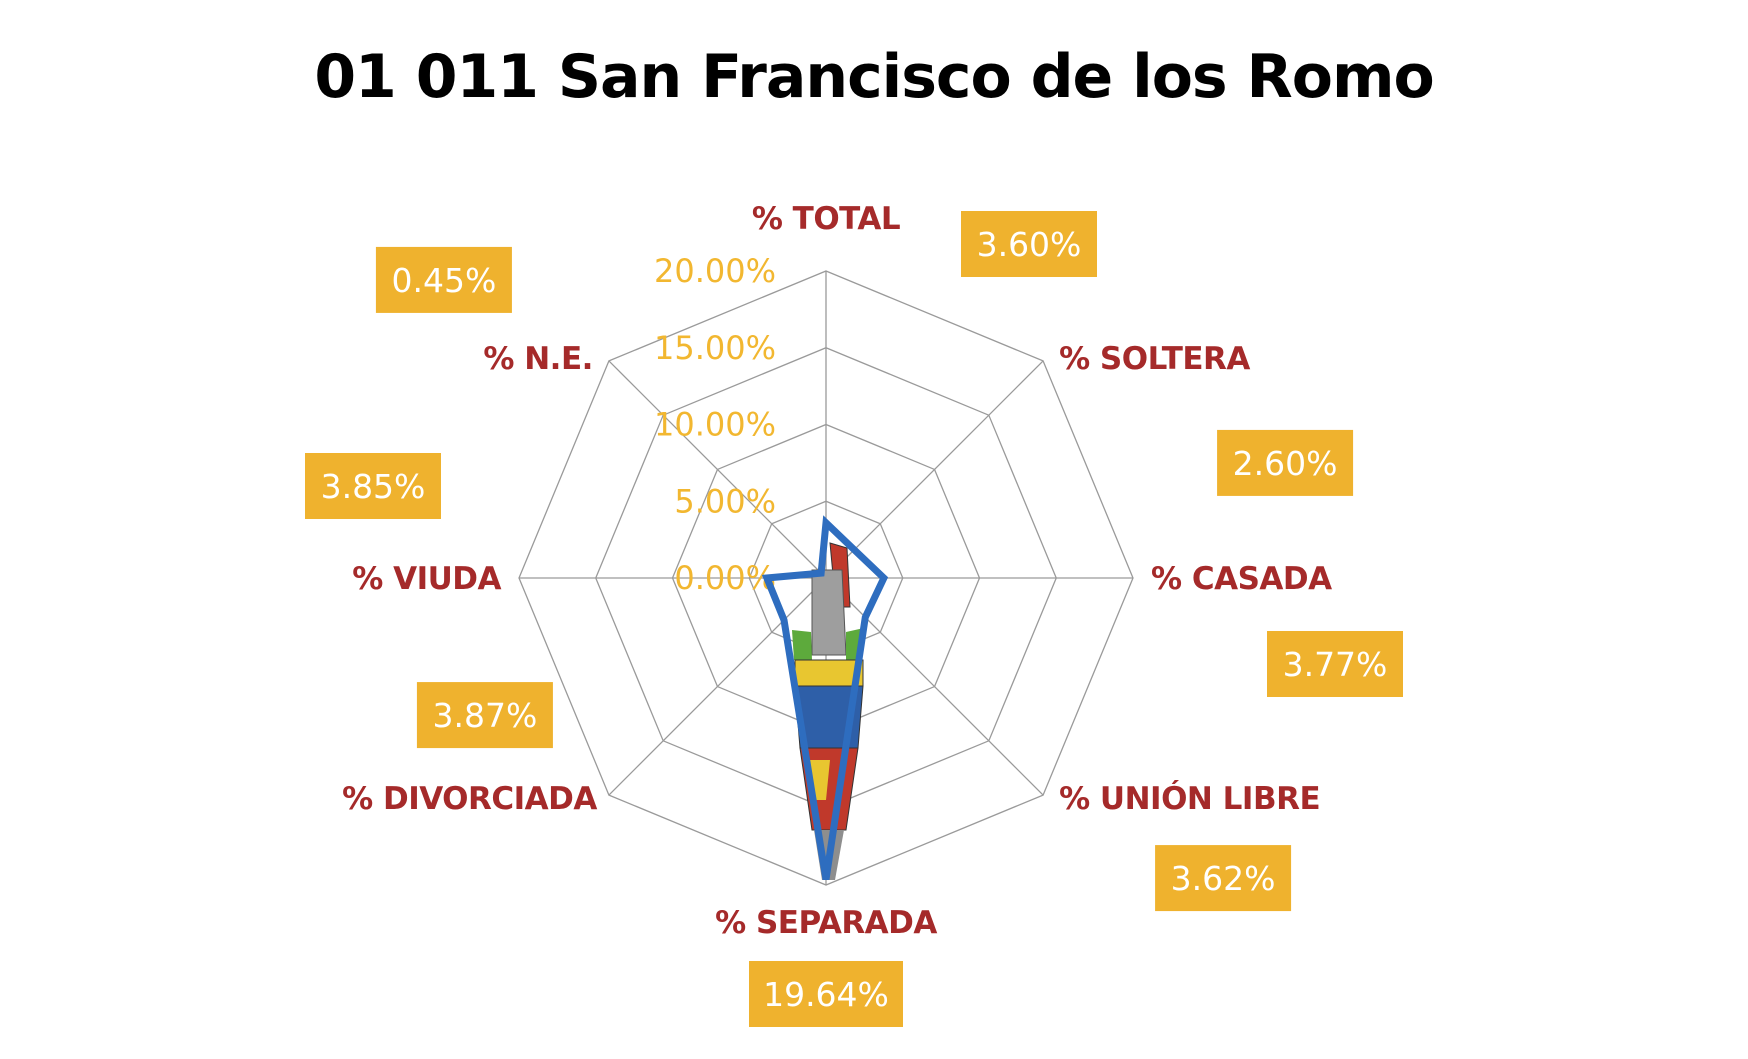  I want to click on axis-label: % TOTAL, so click(826, 219).